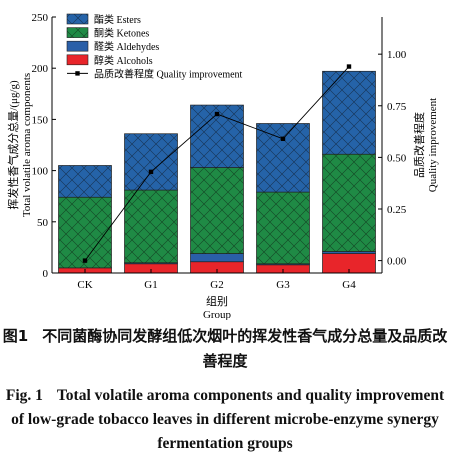 The image size is (450, 474). I want to click on y-axis-title-en: Total volatile aroma components, so click(27, 145).